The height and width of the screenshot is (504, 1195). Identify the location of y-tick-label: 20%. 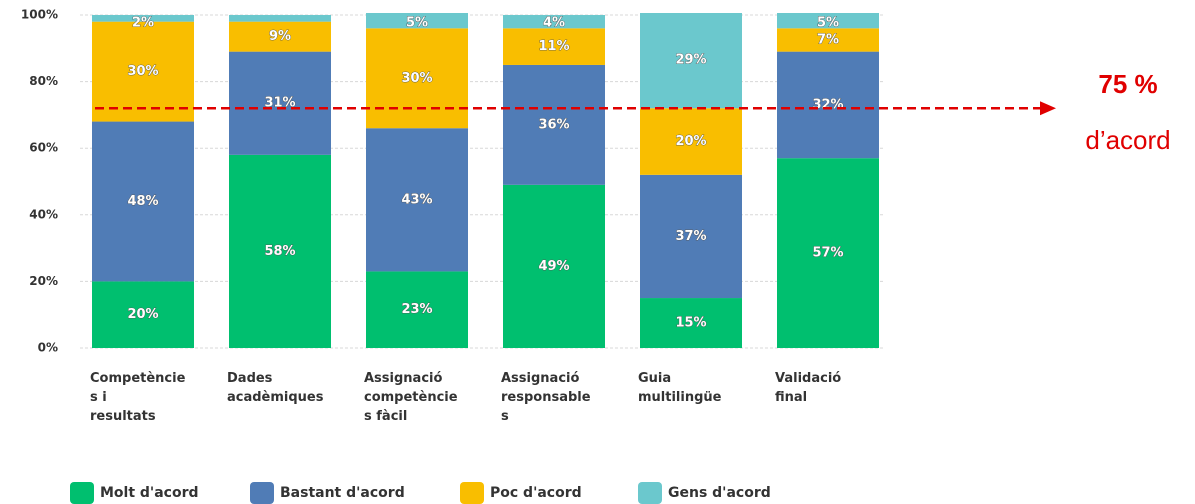
(43, 281).